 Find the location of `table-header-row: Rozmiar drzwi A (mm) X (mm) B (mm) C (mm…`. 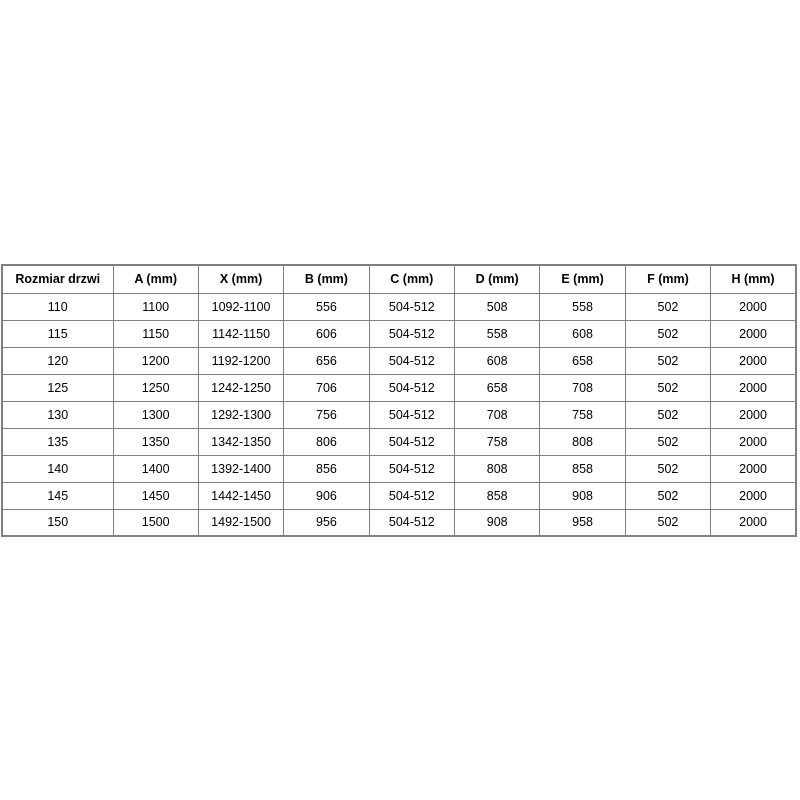

table-header-row: Rozmiar drzwi A (mm) X (mm) B (mm) C (mm… is located at coordinates (399, 279).